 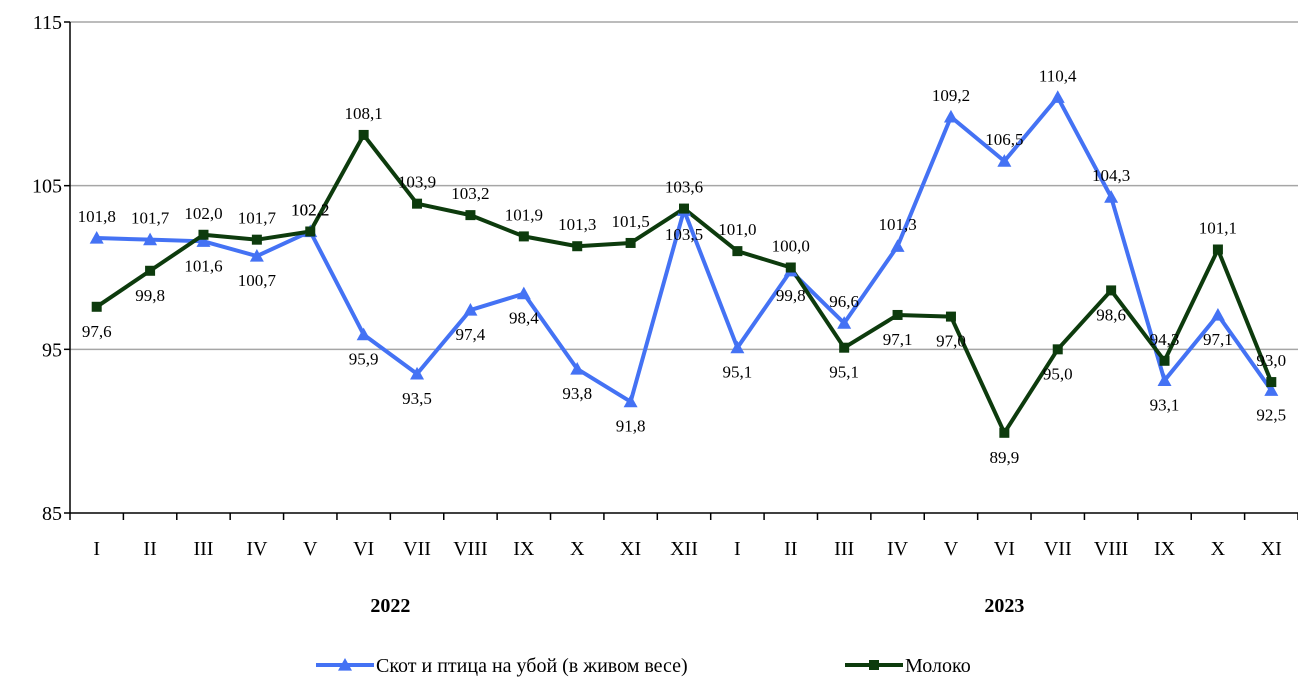 What do you see at coordinates (364, 113) in the screenshot?
I see `milk-data-label: 108,1` at bounding box center [364, 113].